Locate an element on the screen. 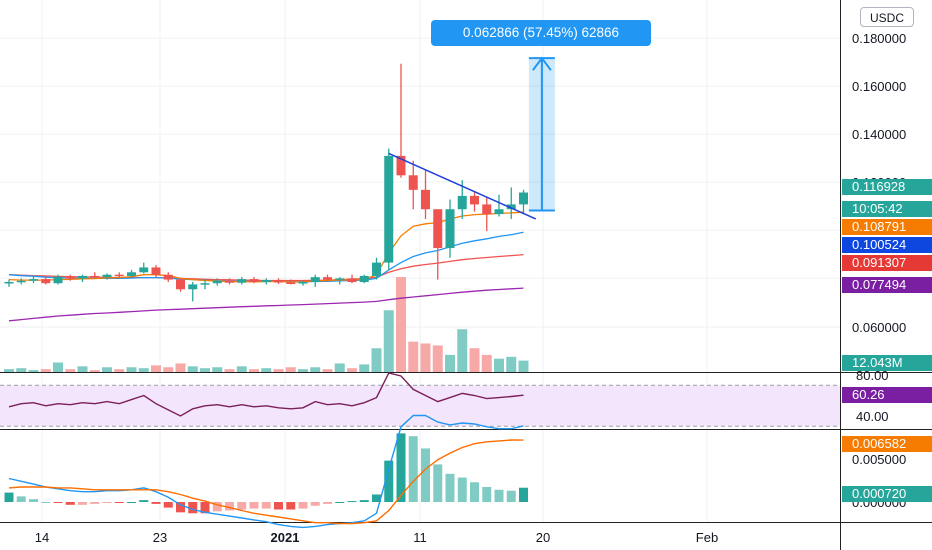 This screenshot has height=550, width=932. time-tick-label: 2021 is located at coordinates (285, 537).